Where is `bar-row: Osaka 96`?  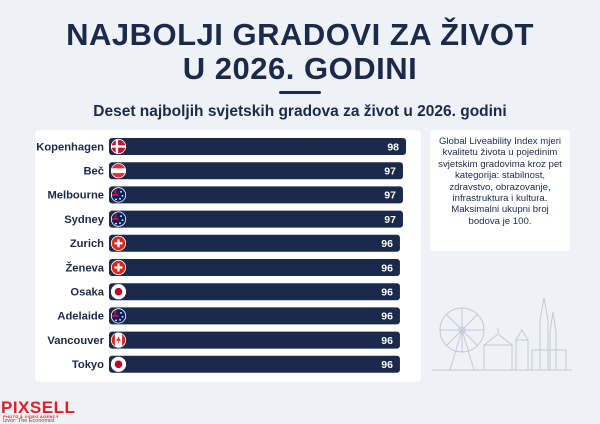 bar-row: Osaka 96 is located at coordinates (235, 292).